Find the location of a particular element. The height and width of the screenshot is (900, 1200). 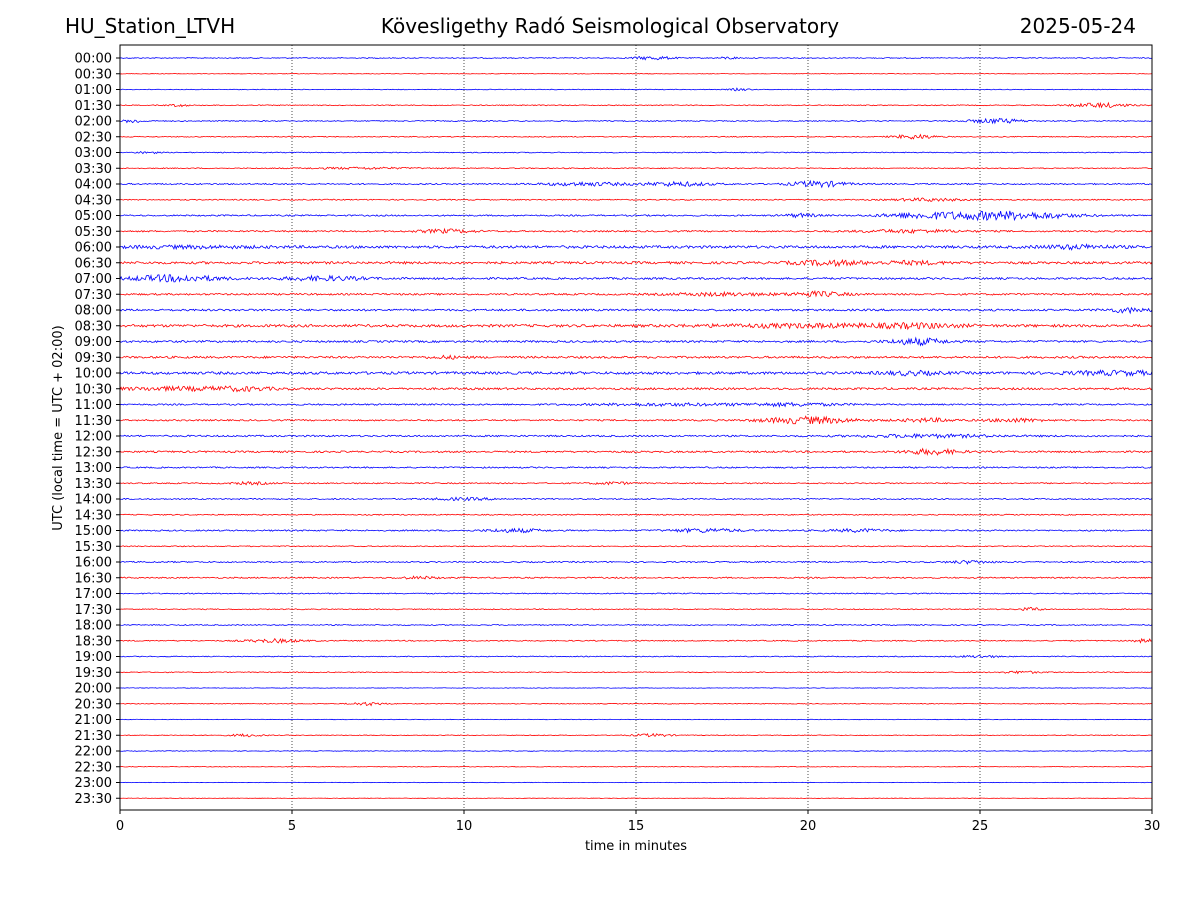

y-tick-label: 08:30 is located at coordinates (93, 326).